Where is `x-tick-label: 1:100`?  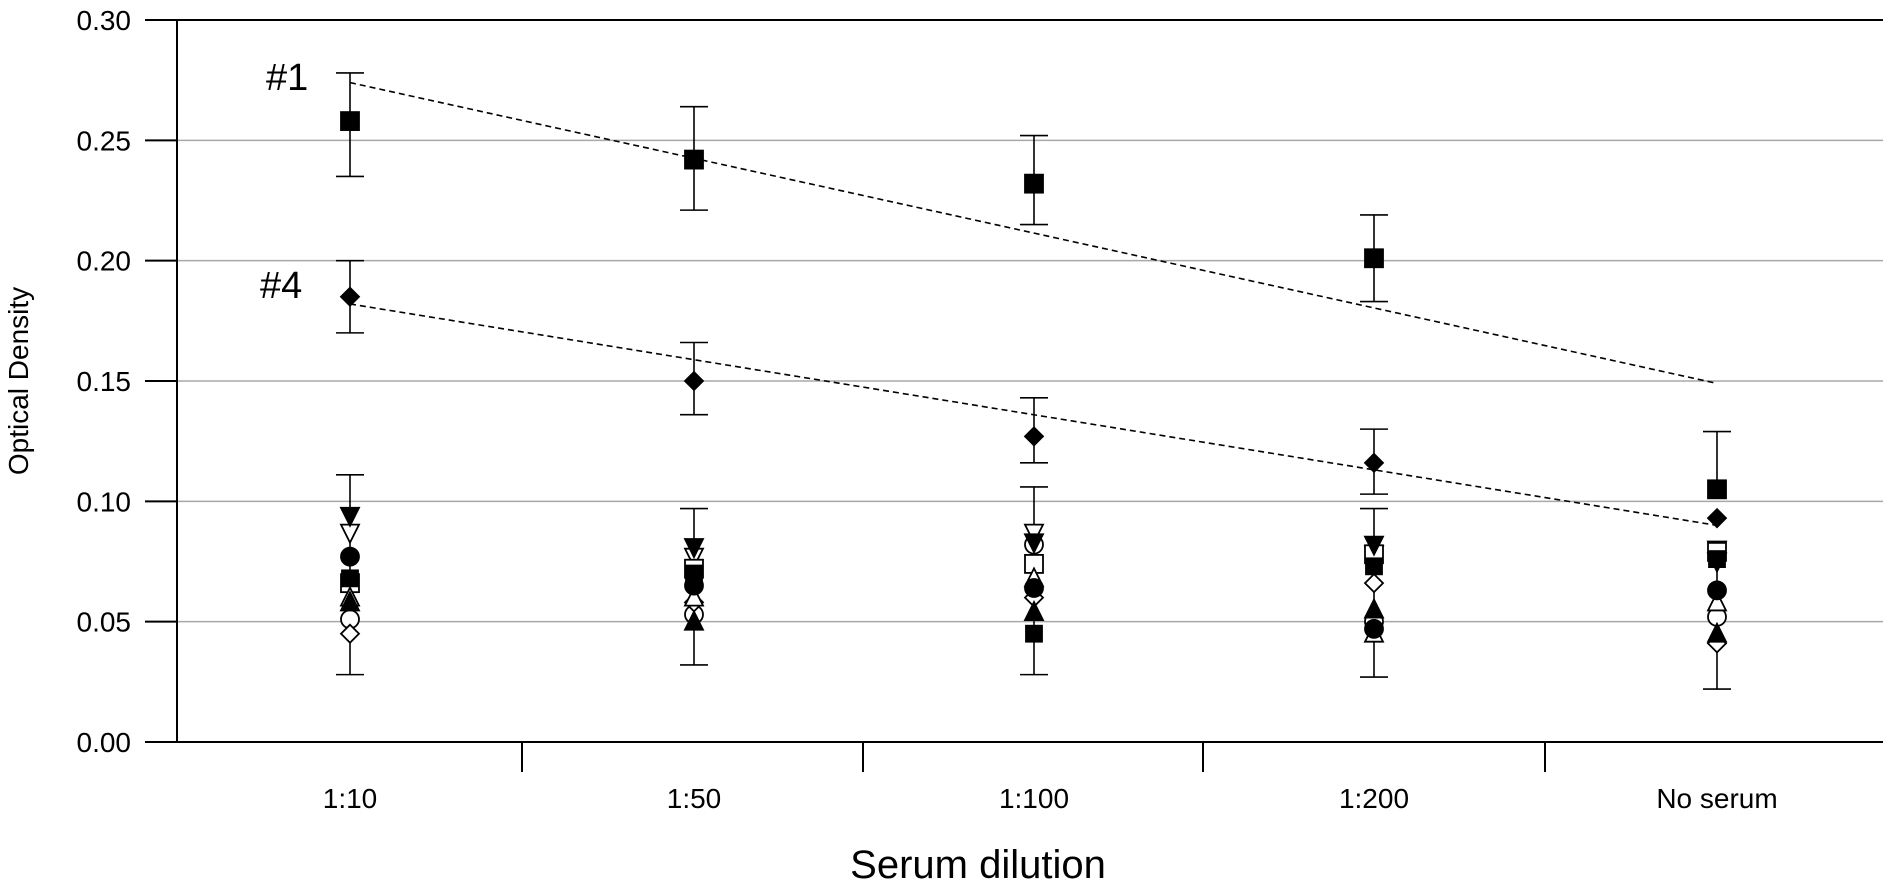
x-tick-label: 1:100 is located at coordinates (1034, 798).